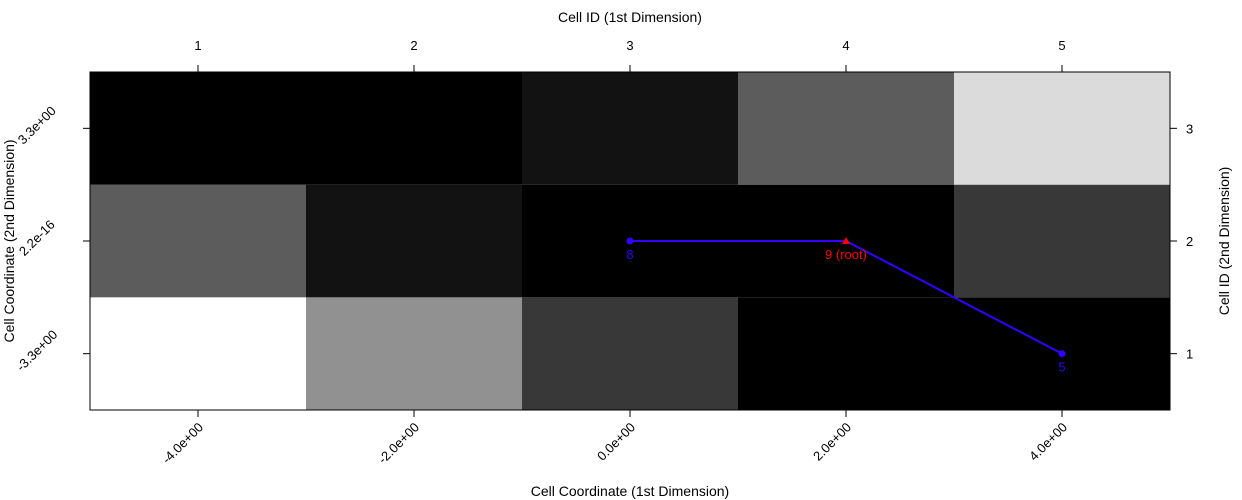 The height and width of the screenshot is (500, 1242). I want to click on tree-node-label: 8, so click(629, 254).